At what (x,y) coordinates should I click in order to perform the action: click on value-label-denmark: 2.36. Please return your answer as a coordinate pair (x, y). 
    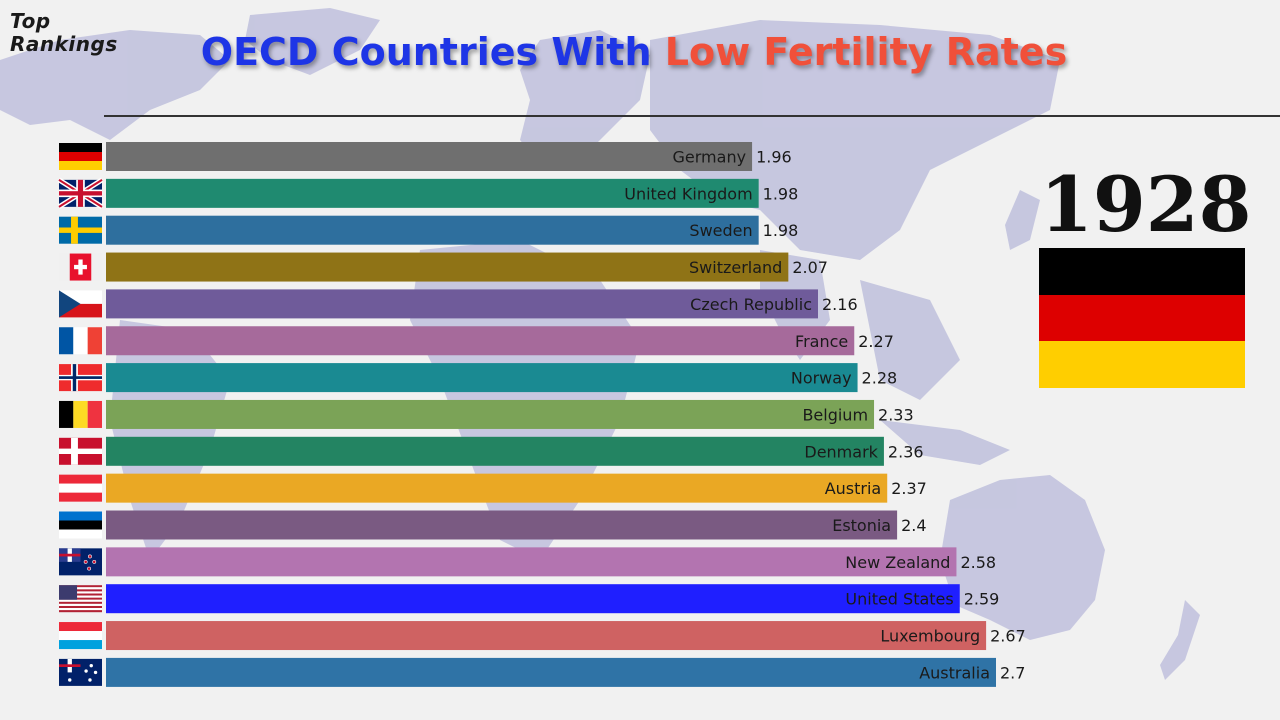
    Looking at the image, I should click on (906, 451).